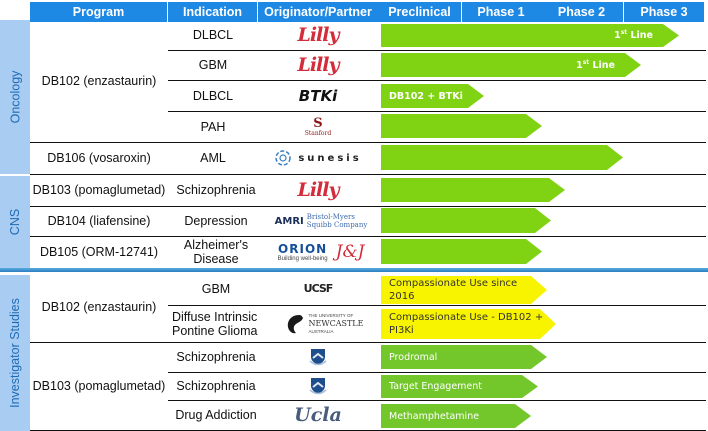 This screenshot has height=431, width=708. Describe the element at coordinates (303, 249) in the screenshot. I see `orion-wordmark: ORION` at that location.